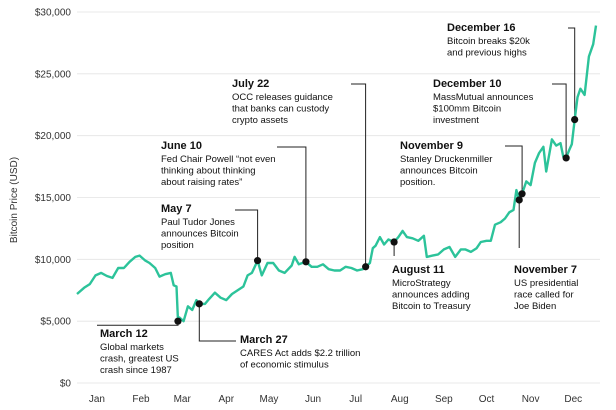  I want to click on annotation-text-line: US presidential, so click(546, 283).